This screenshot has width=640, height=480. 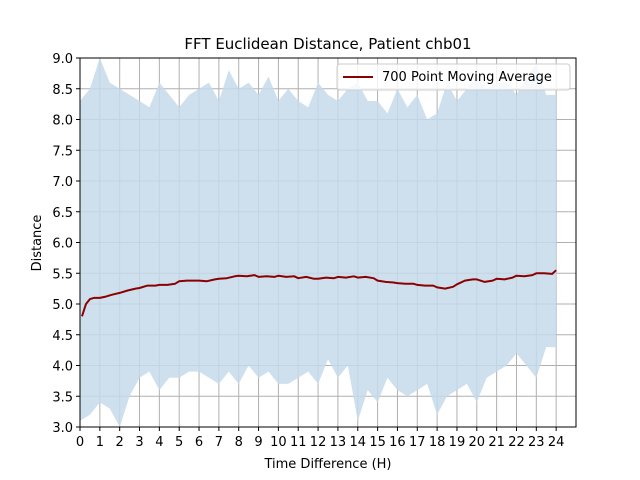 What do you see at coordinates (219, 442) in the screenshot?
I see `x-tick-label: 7` at bounding box center [219, 442].